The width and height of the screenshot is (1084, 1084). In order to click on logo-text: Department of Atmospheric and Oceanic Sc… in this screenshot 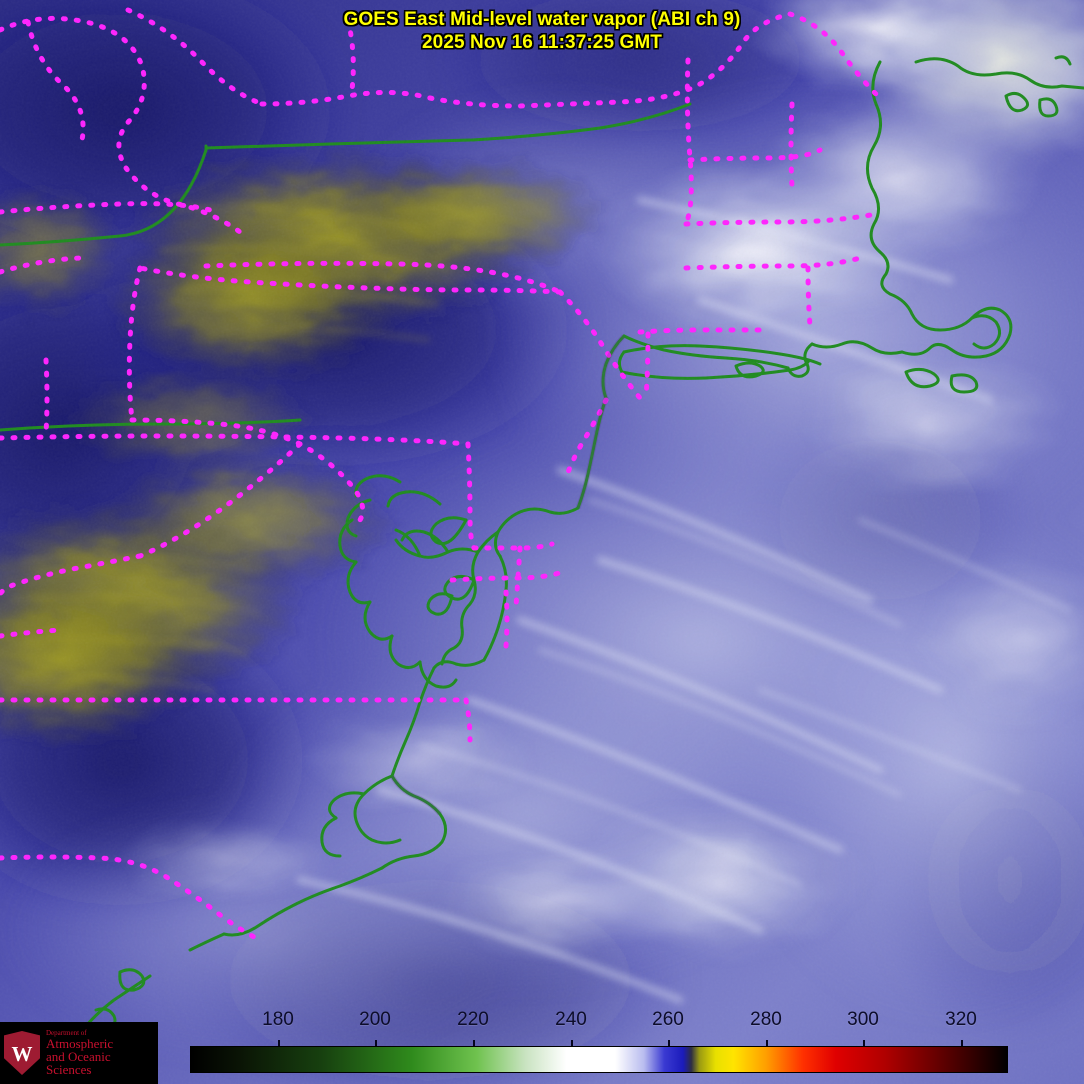, I will do `click(102, 1053)`.